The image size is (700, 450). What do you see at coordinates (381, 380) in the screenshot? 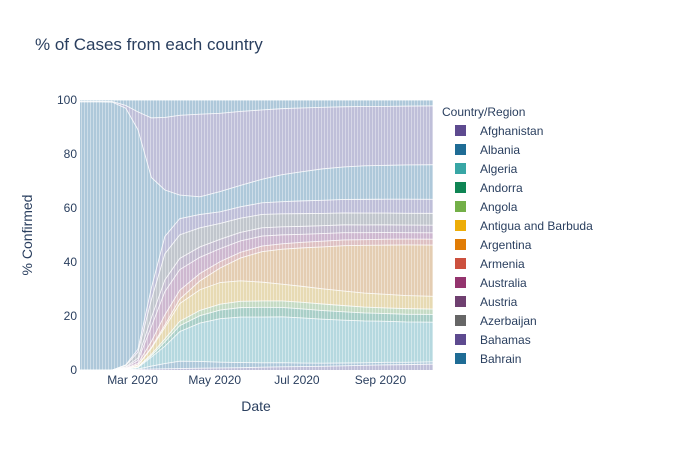
I see `x-tick-label: Sep 2020` at bounding box center [381, 380].